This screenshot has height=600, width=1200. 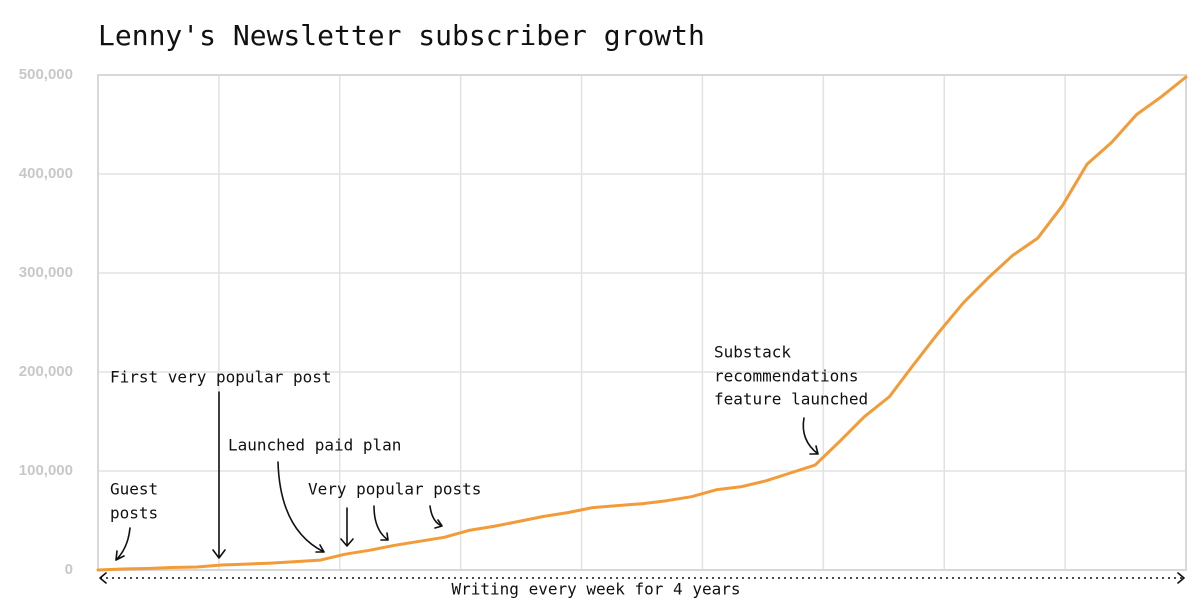 What do you see at coordinates (69, 569) in the screenshot?
I see `y-tick-label: 0` at bounding box center [69, 569].